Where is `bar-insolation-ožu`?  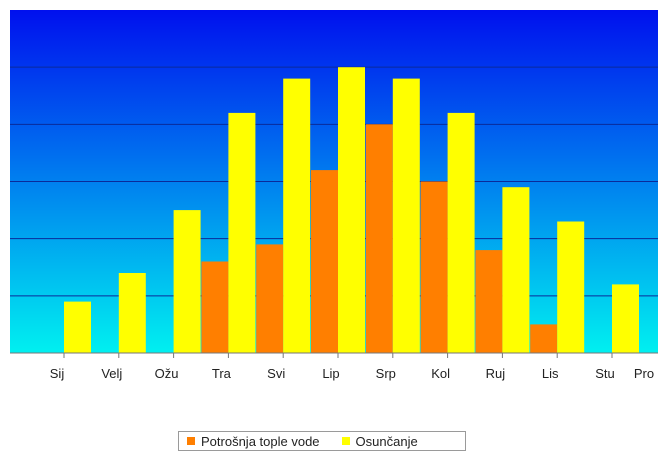
bar-insolation-ožu is located at coordinates (187, 281).